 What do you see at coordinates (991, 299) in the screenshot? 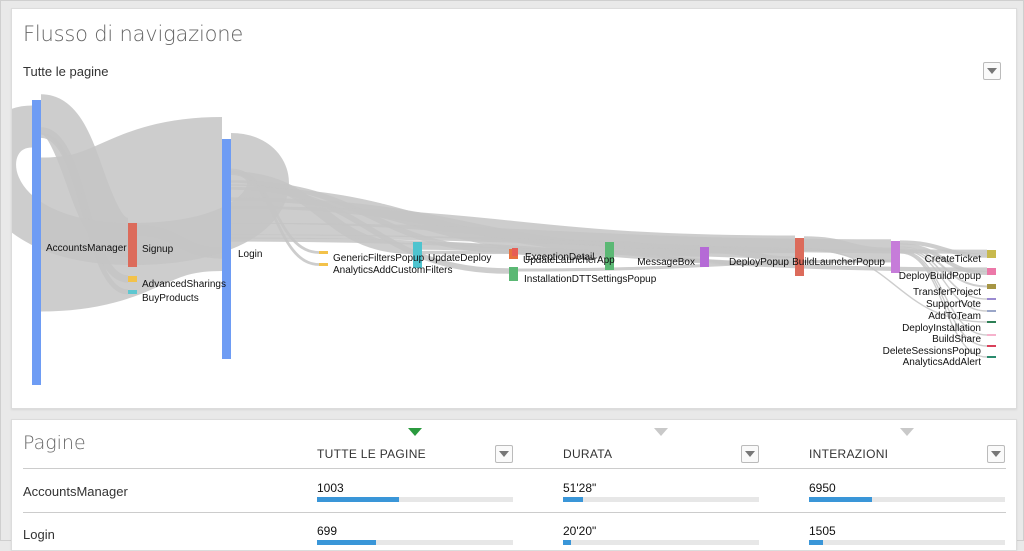
I see `flow-node-SupportVote` at bounding box center [991, 299].